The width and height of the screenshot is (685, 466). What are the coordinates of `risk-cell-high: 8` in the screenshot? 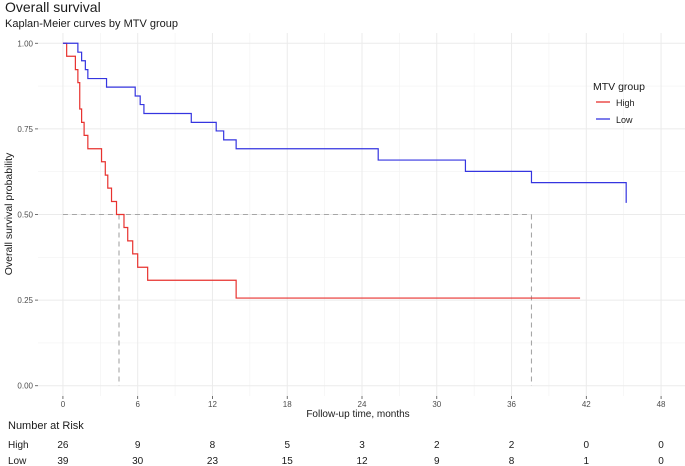 It's located at (213, 445).